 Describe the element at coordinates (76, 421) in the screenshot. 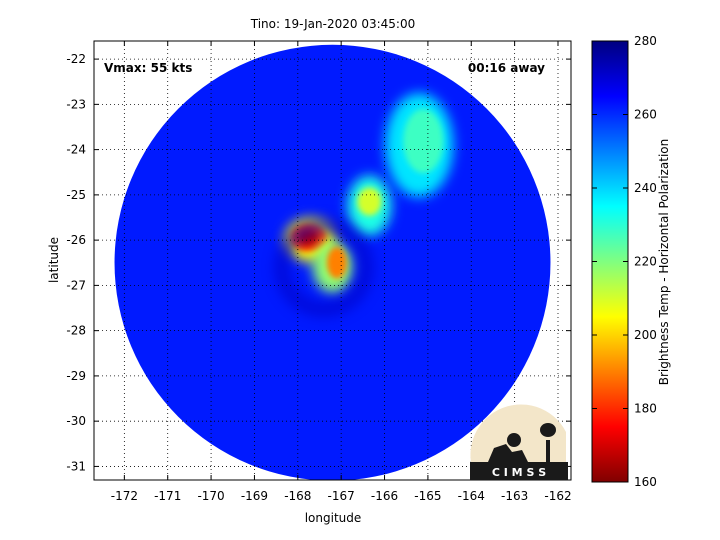

I see `y-tick-label: -30` at that location.